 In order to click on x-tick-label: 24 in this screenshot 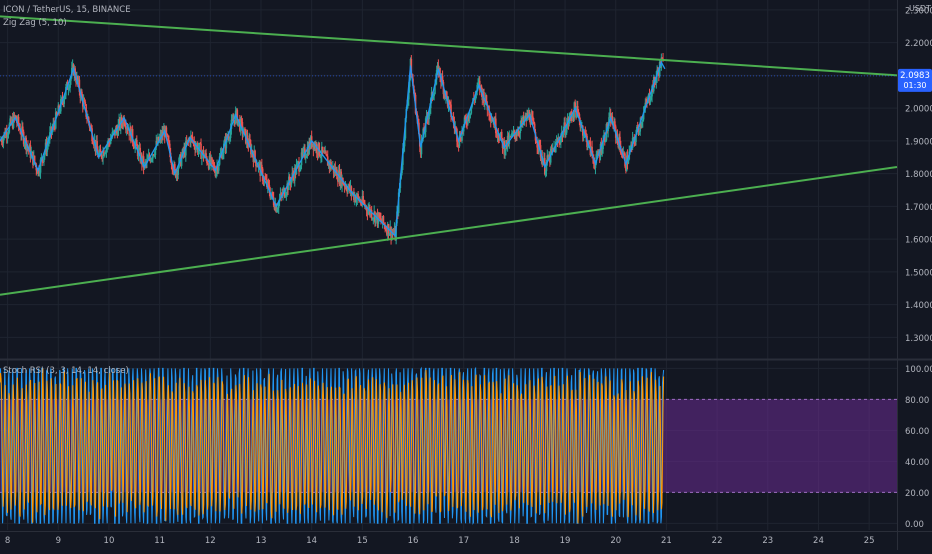, I will do `click(818, 541)`.